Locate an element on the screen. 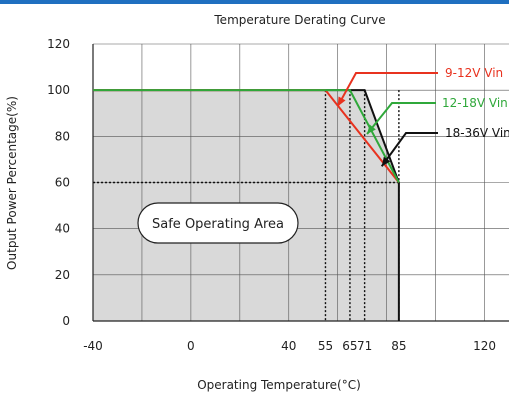 The height and width of the screenshot is (403, 509). x-tick-label: 40 is located at coordinates (288, 346).